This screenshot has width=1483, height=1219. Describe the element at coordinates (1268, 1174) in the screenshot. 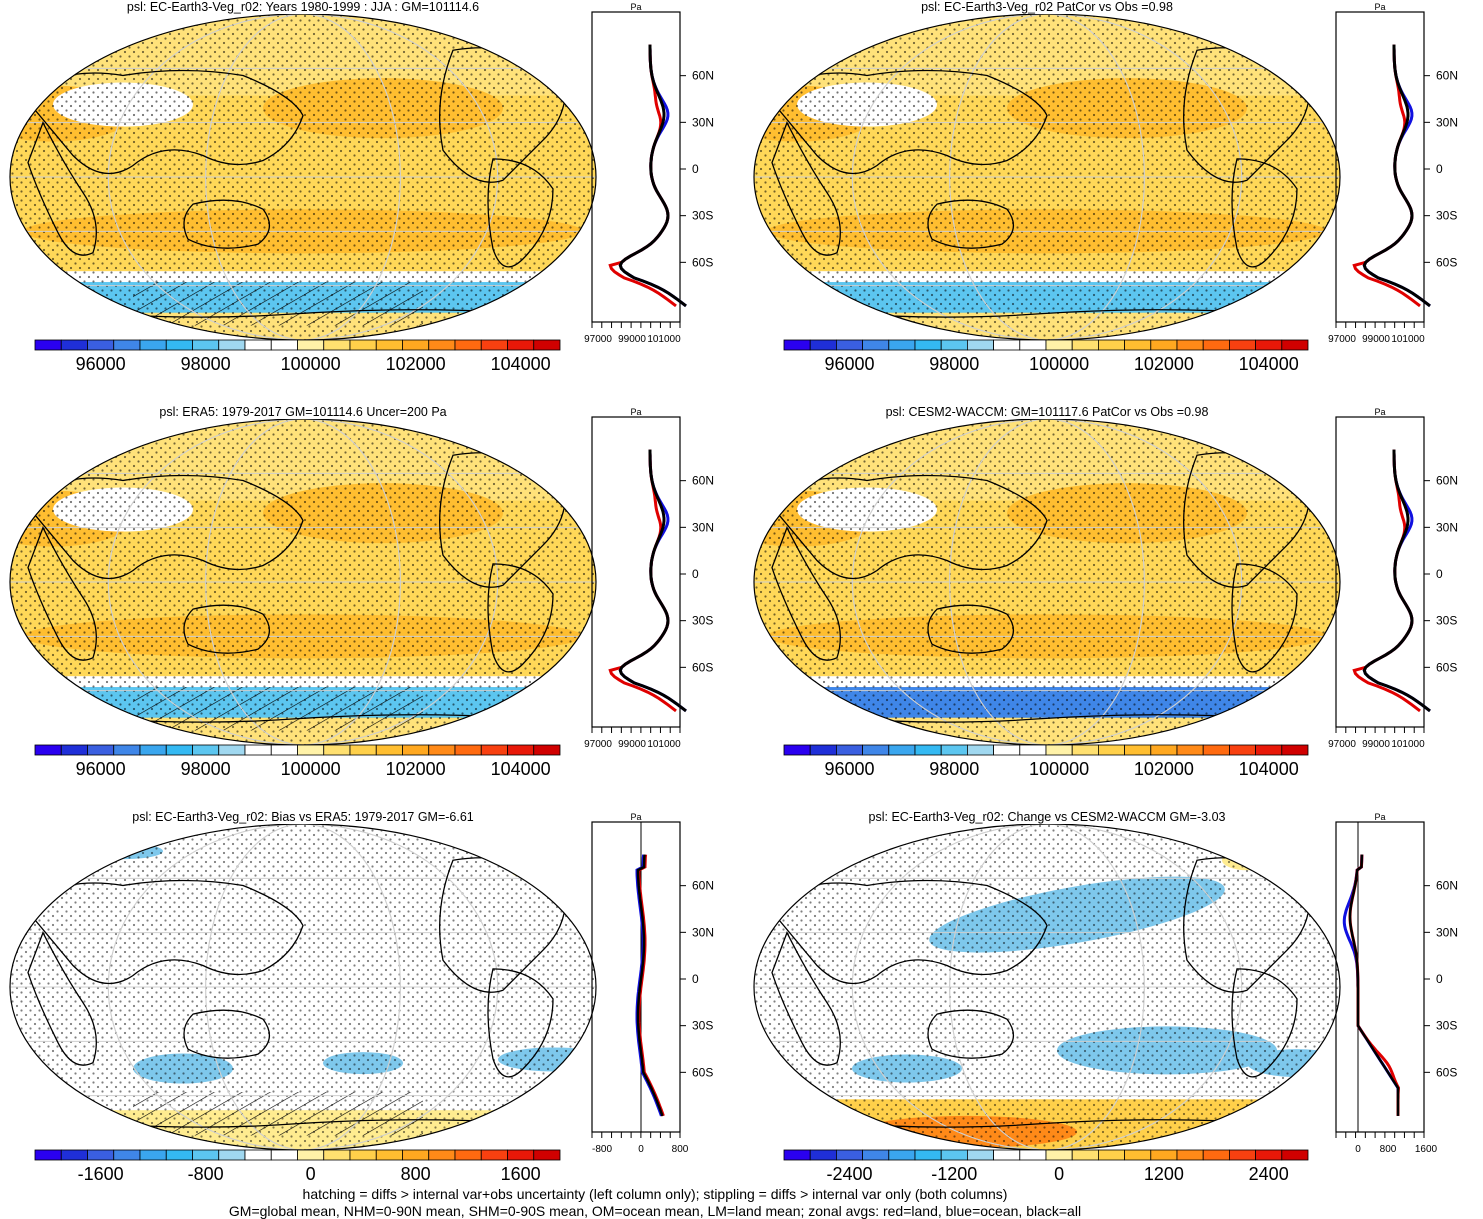

I see `colorbar-tick-label: 2400` at that location.